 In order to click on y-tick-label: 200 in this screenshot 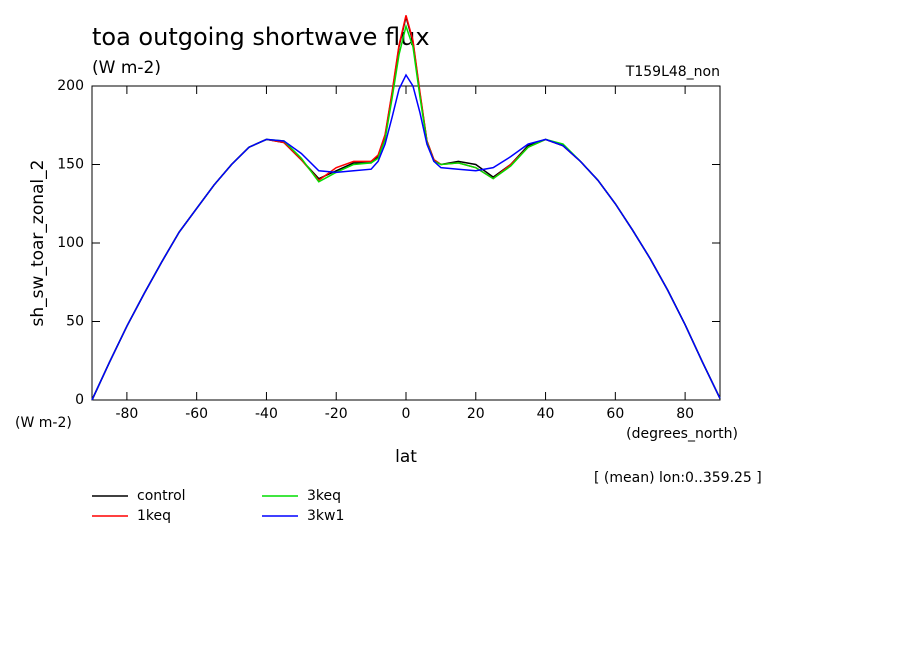, I will do `click(70, 86)`.